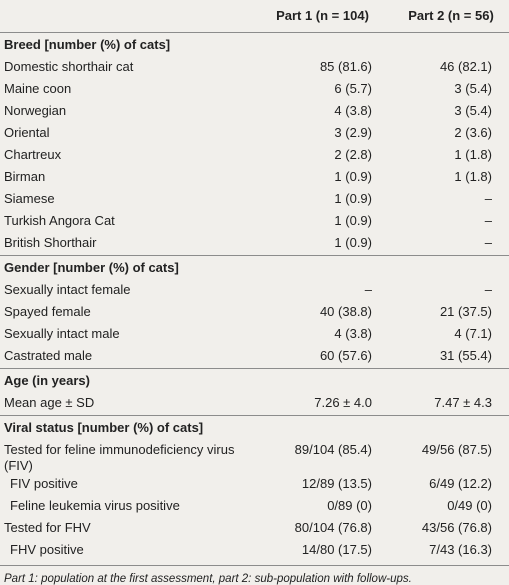 This screenshot has height=585, width=509. Describe the element at coordinates (379, 485) in the screenshot. I see `value-cells: 12/89 (13.5) 6/49 (12.2)` at that location.